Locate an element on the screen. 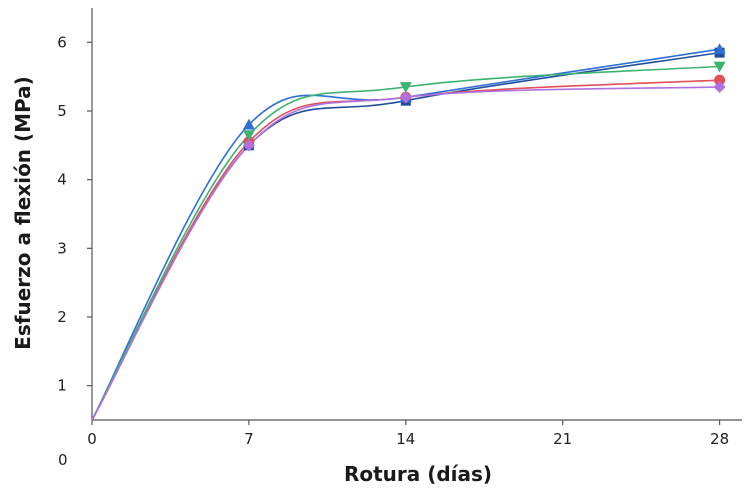 This screenshot has width=750, height=488. series-2-point is located at coordinates (720, 80).